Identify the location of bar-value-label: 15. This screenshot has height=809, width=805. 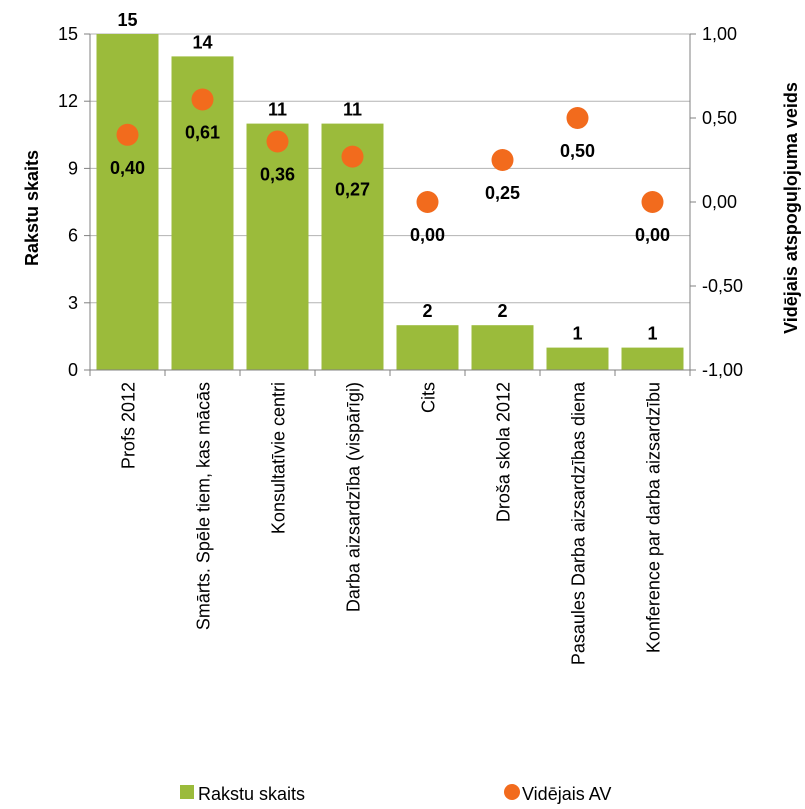
(127, 20).